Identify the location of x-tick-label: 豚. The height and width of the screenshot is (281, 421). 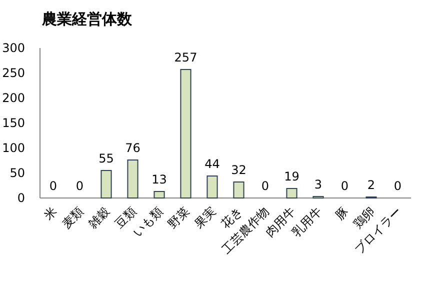
(341, 213).